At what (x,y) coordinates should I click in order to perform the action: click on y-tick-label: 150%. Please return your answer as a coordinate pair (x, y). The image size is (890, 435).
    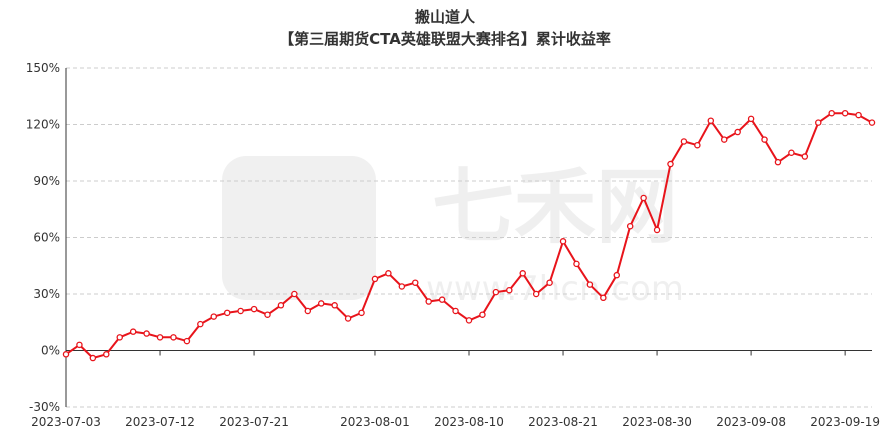
    Looking at the image, I should click on (43, 68).